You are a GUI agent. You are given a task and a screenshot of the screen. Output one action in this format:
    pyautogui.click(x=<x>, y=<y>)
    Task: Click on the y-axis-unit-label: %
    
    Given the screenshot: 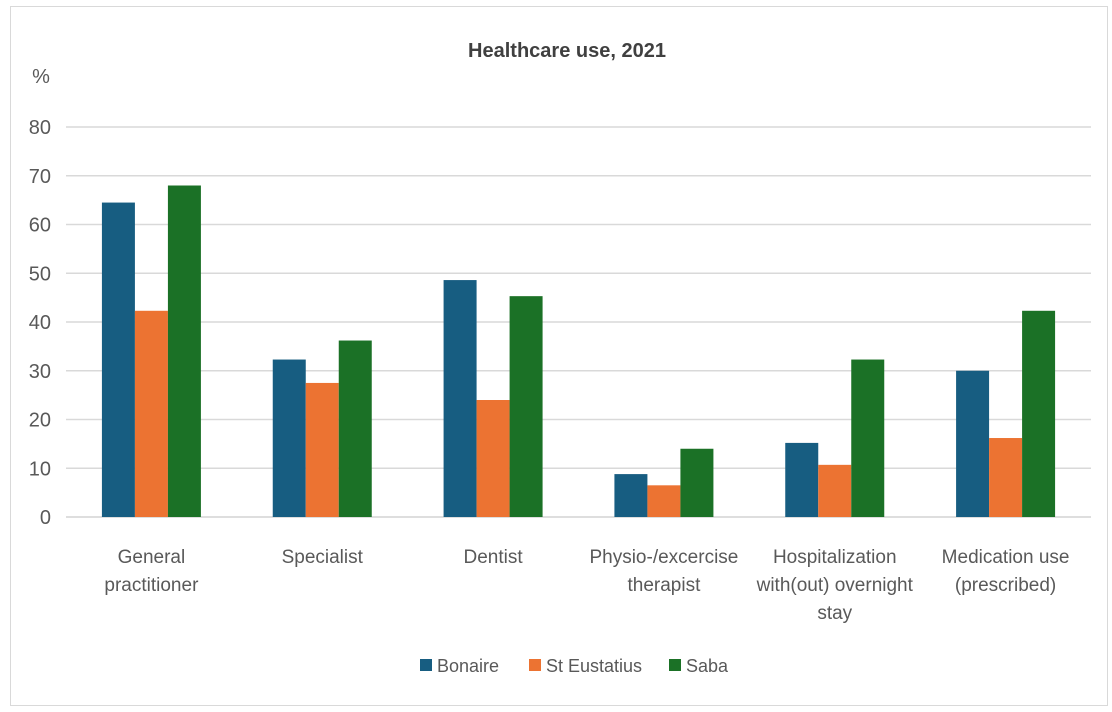 What is the action you would take?
    pyautogui.click(x=41, y=77)
    